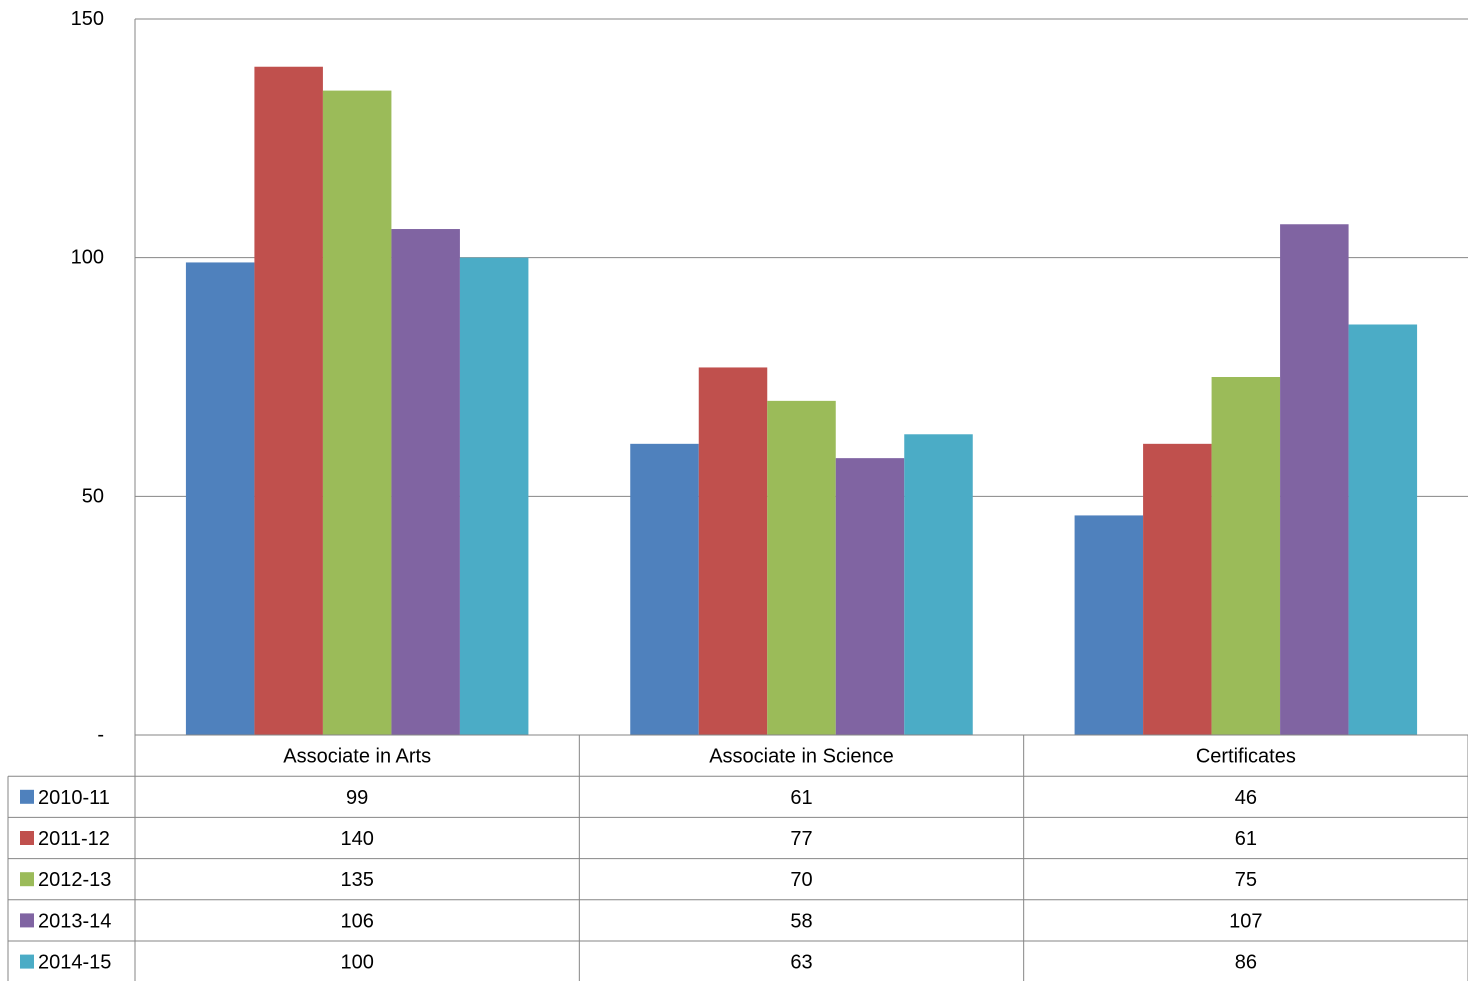 Image resolution: width=1468 pixels, height=981 pixels. What do you see at coordinates (801, 963) in the screenshot?
I see `data-label: 63` at bounding box center [801, 963].